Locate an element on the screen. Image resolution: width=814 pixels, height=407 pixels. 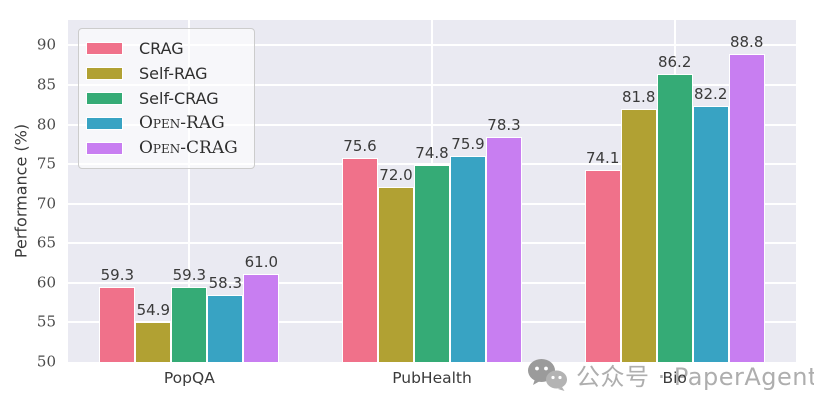
bar: 74.8 is located at coordinates (432, 253).